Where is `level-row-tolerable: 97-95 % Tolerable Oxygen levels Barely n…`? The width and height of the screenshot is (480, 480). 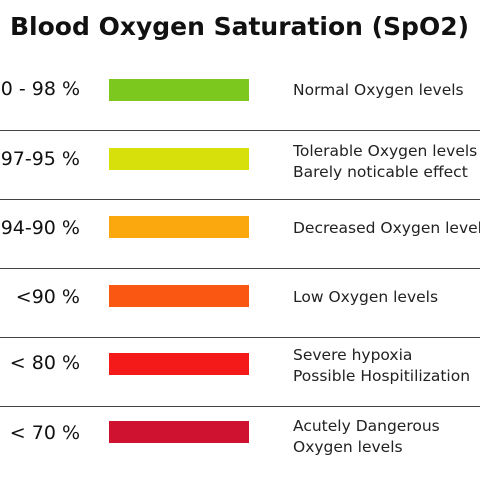
level-row-tolerable: 97-95 % Tolerable Oxygen levels Barely n… is located at coordinates (240, 165).